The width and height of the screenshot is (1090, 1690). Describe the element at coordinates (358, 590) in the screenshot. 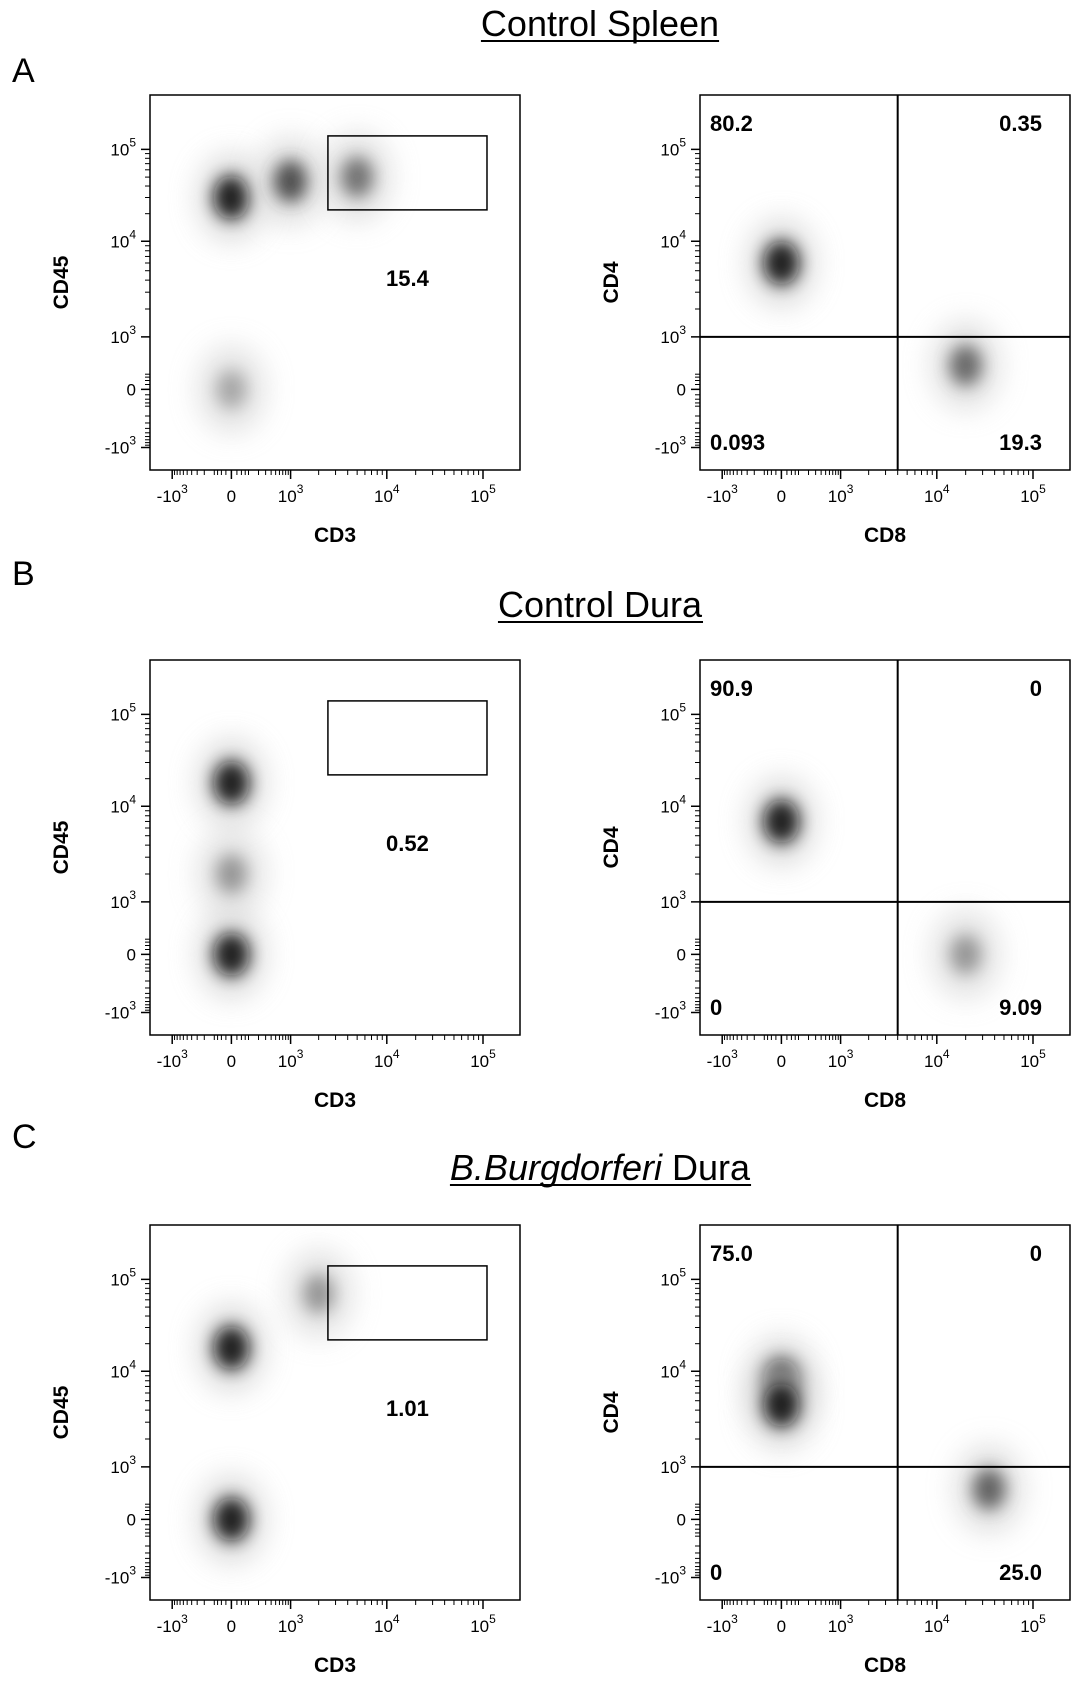

I see `panel-header-b: B Control Dura` at that location.